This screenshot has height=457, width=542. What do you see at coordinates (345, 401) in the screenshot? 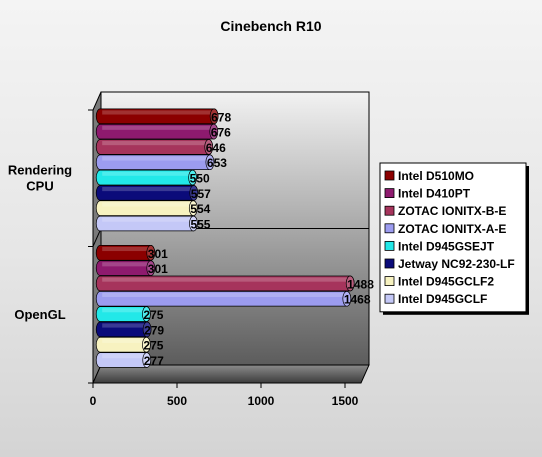
I see `x-tick-label: 1500` at bounding box center [345, 401].